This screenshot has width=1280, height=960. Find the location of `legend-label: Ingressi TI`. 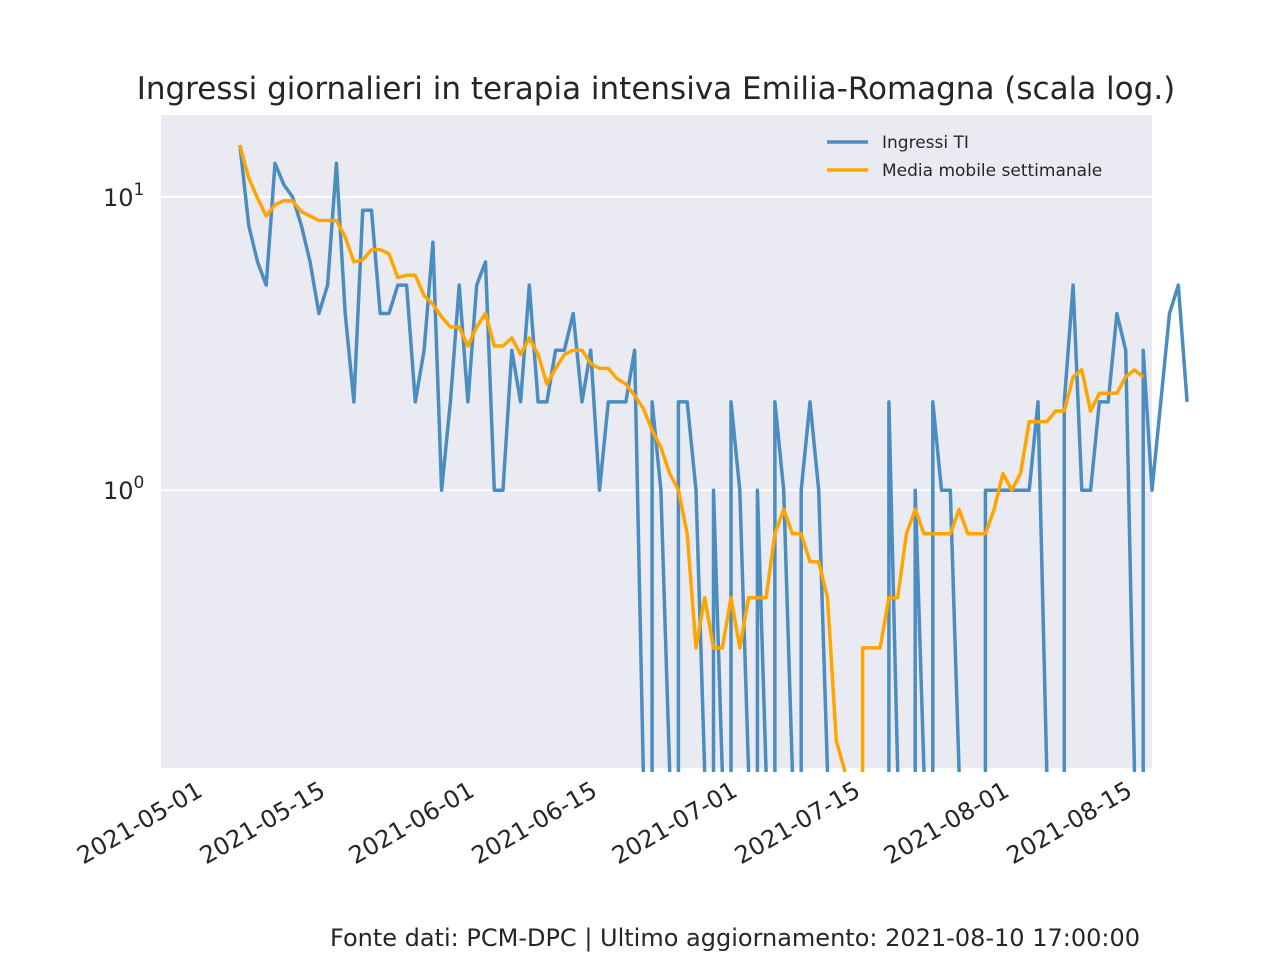

legend-label: Ingressi TI is located at coordinates (925, 143).